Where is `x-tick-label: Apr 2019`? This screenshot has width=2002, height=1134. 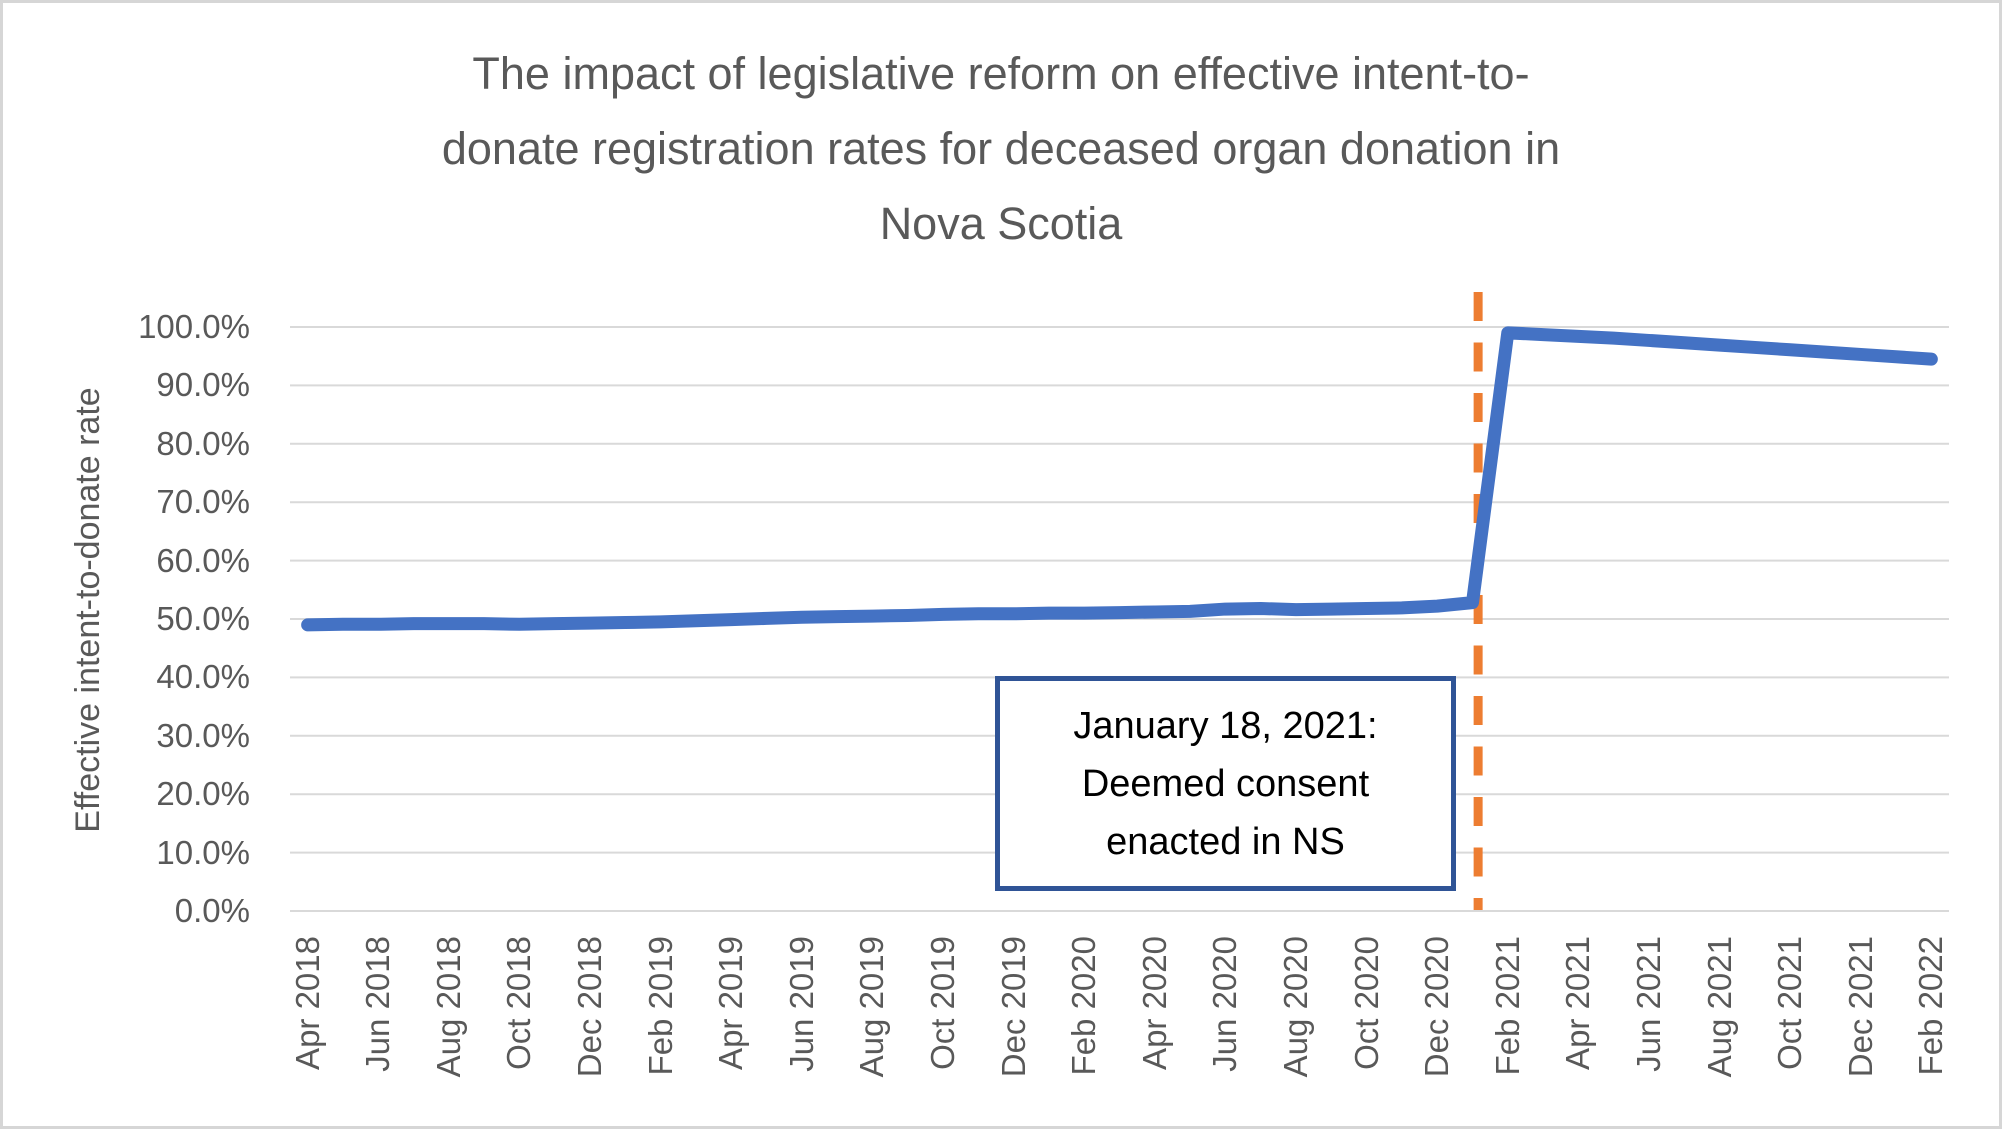 x-tick-label: Apr 2019 is located at coordinates (731, 1003).